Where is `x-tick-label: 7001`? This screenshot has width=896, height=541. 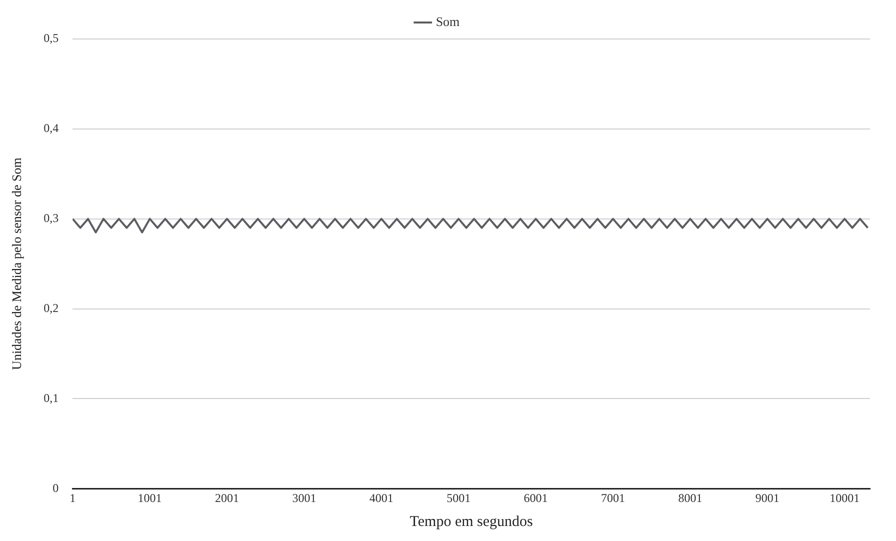
x-tick-label: 7001 is located at coordinates (613, 497).